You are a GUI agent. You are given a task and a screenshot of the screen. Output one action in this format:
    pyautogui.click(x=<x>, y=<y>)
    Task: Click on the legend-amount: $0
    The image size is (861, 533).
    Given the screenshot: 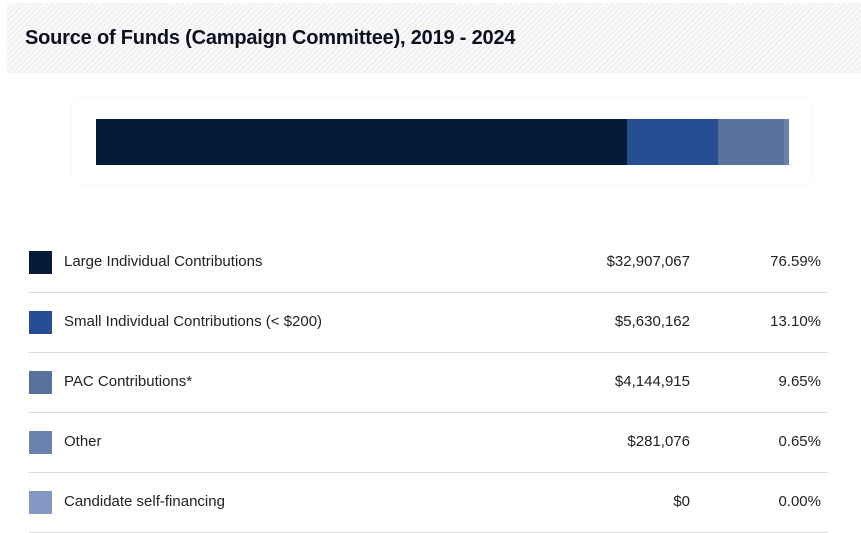 What is the action you would take?
    pyautogui.click(x=681, y=501)
    